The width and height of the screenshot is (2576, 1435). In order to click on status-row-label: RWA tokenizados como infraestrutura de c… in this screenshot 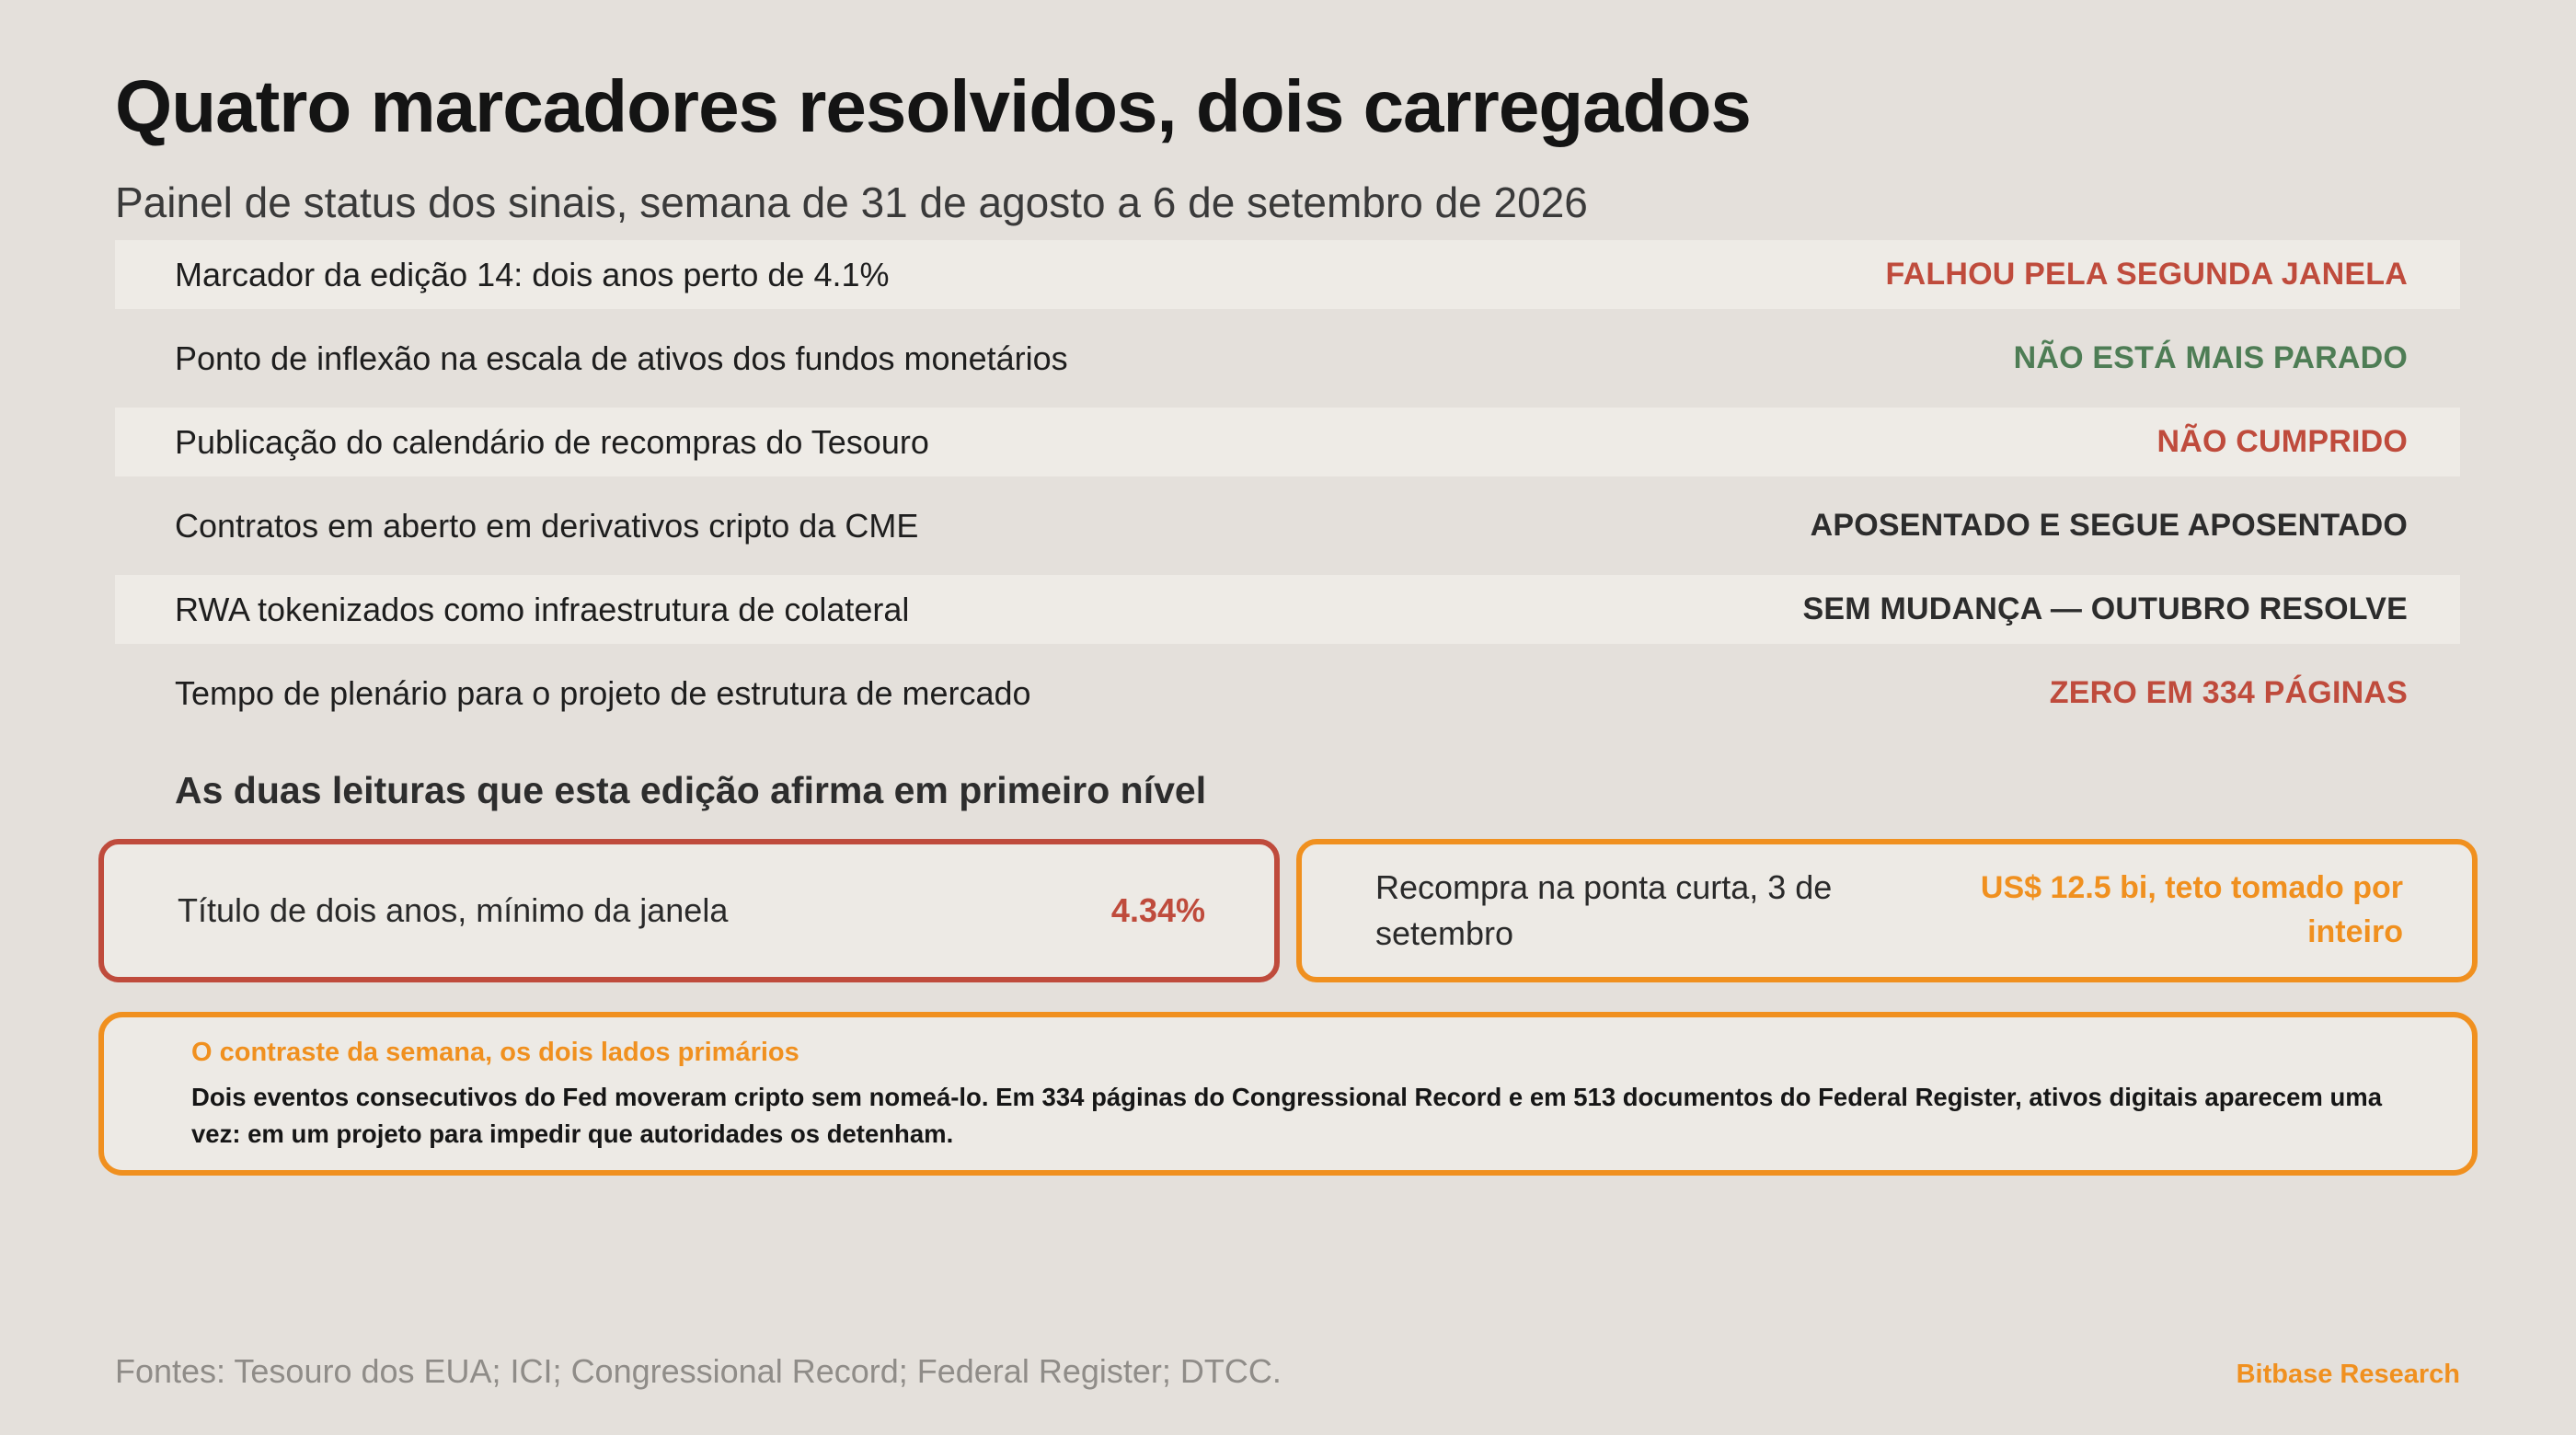, I will do `click(542, 609)`.